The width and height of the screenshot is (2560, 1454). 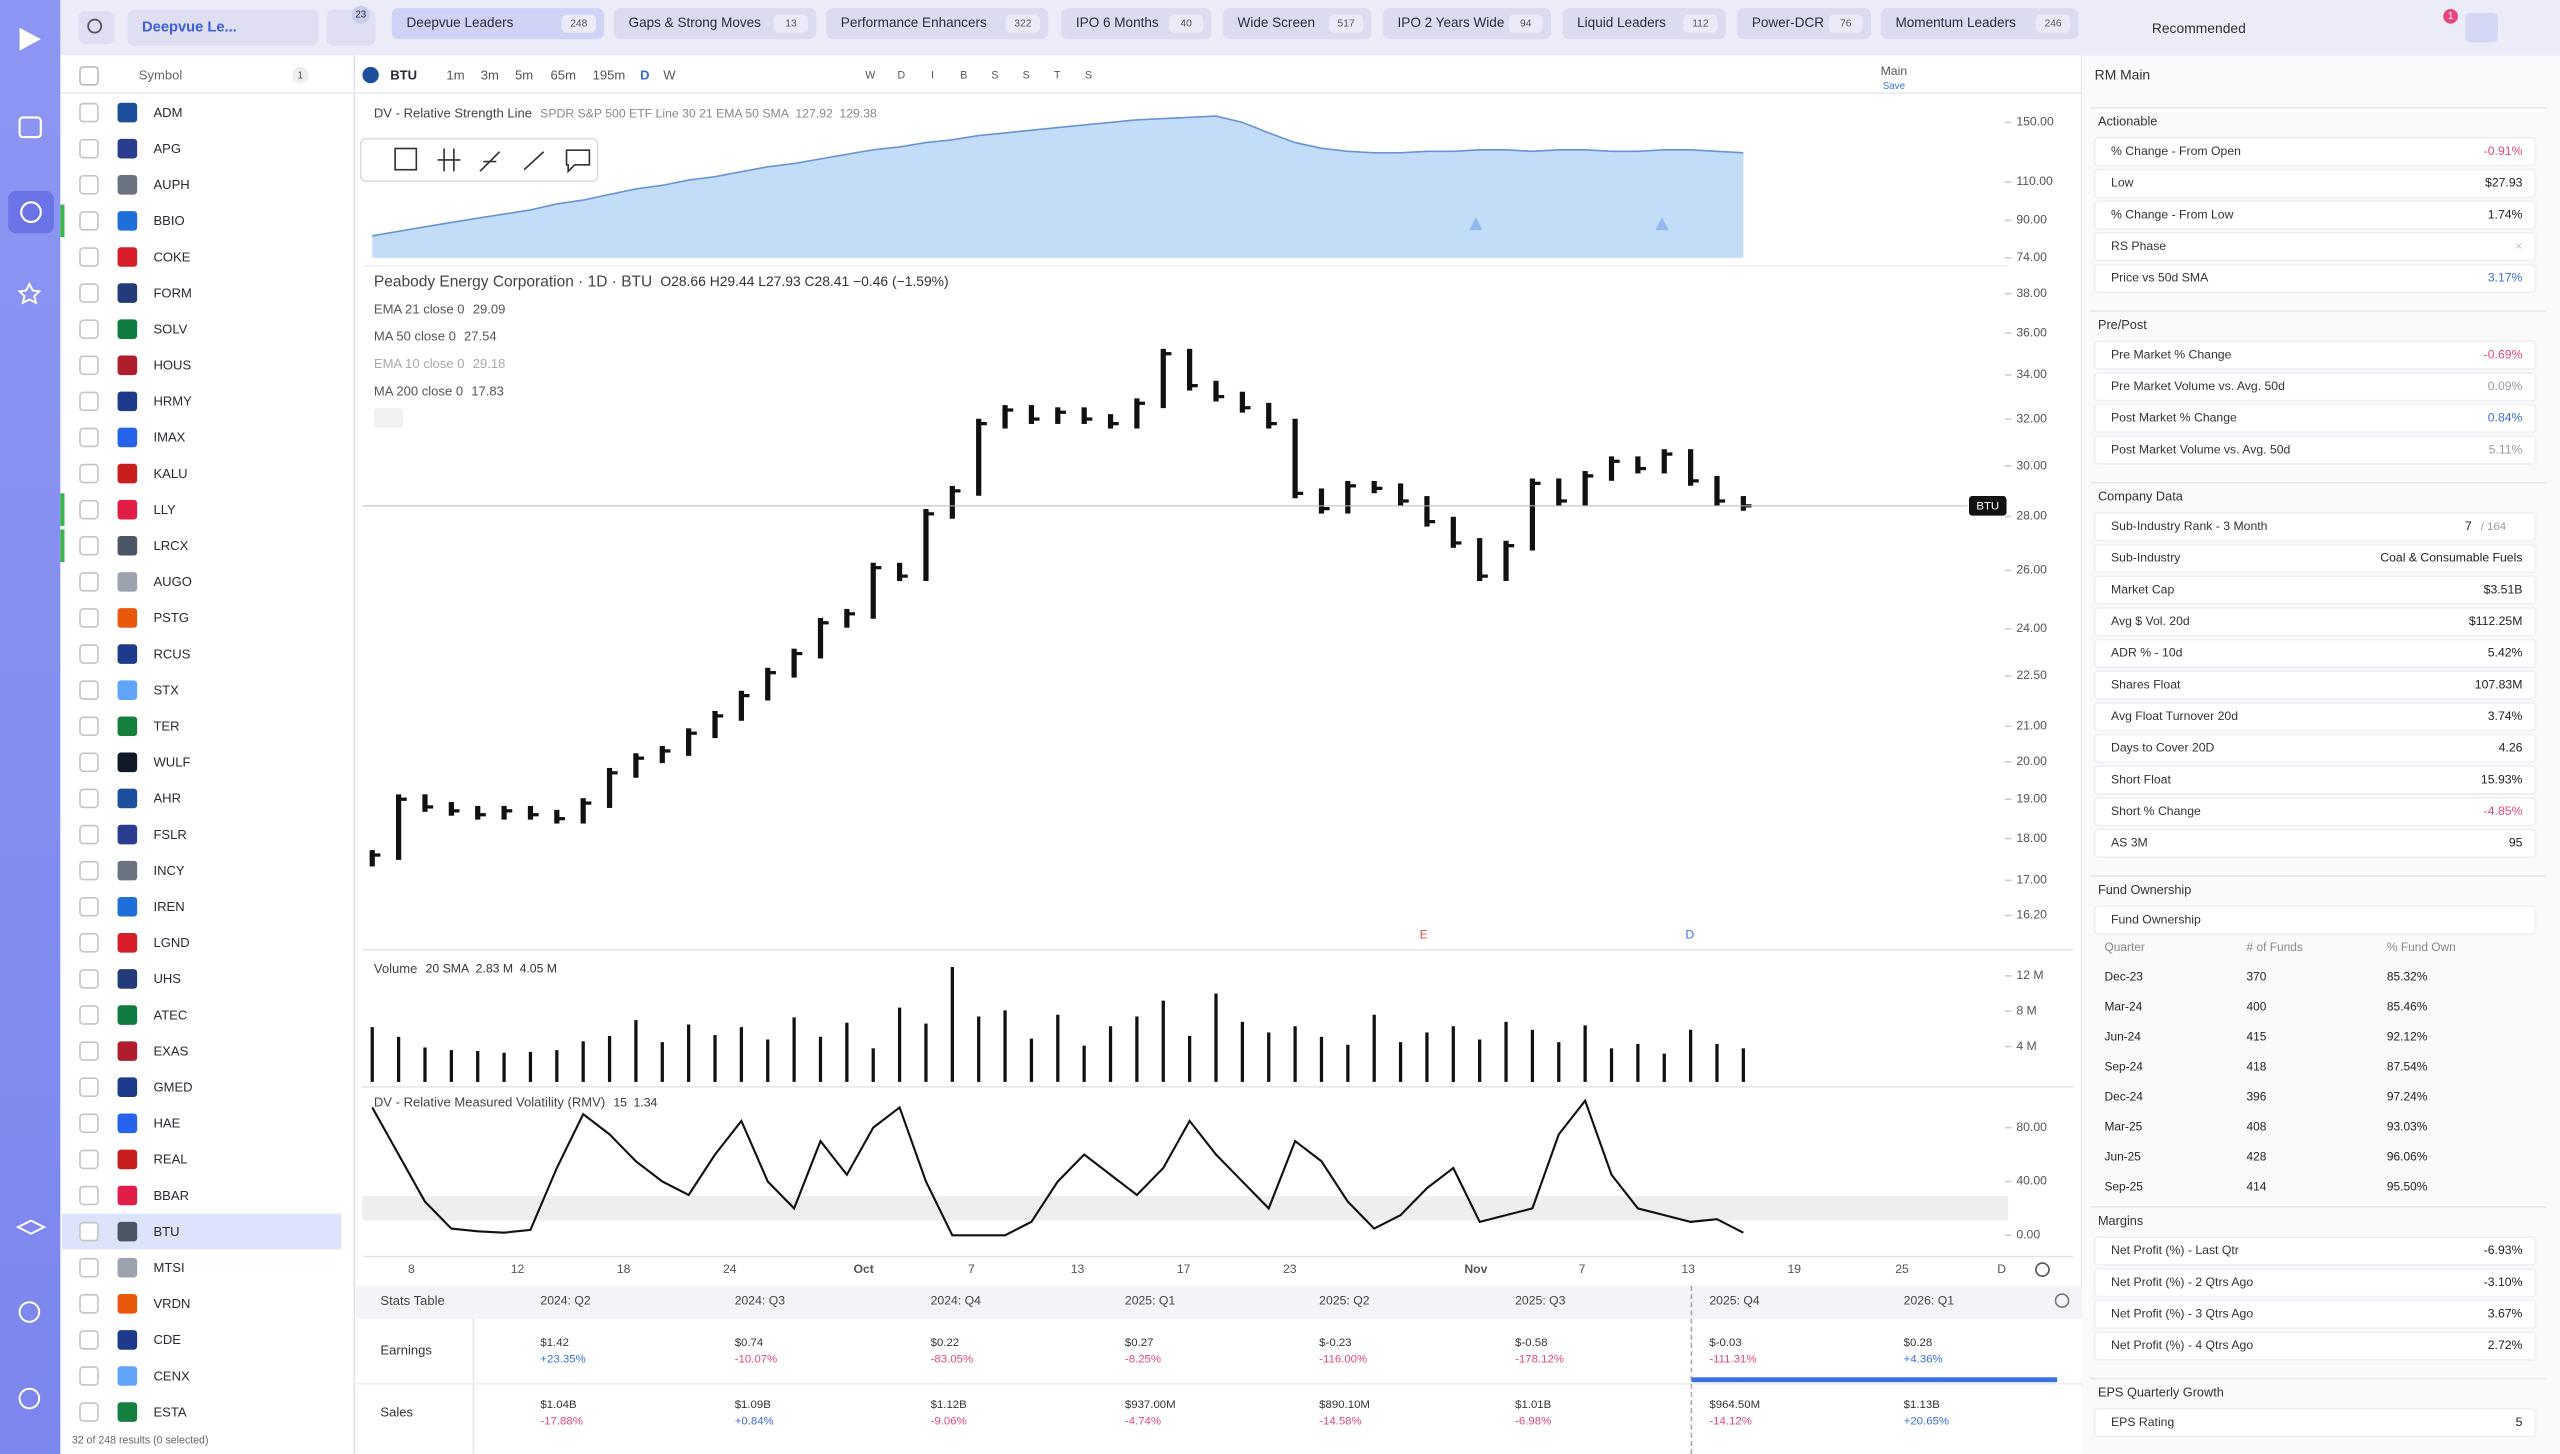 What do you see at coordinates (2204, 27) in the screenshot?
I see `sort-select` at bounding box center [2204, 27].